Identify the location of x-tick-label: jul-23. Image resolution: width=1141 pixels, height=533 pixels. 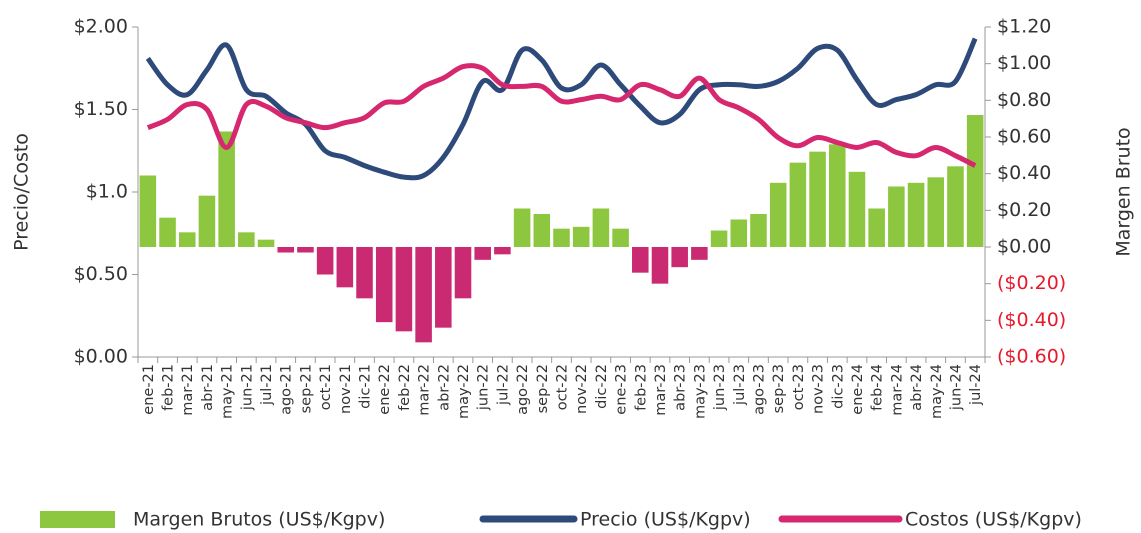
(740, 385).